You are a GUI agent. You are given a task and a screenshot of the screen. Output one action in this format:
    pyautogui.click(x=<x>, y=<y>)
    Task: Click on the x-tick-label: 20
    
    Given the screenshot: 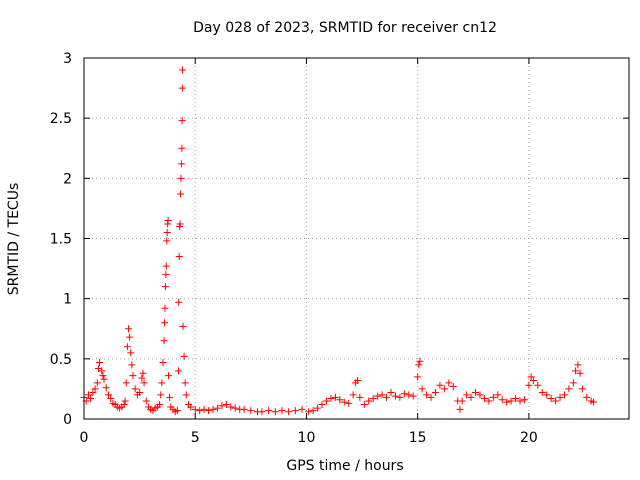 What is the action you would take?
    pyautogui.click(x=529, y=438)
    